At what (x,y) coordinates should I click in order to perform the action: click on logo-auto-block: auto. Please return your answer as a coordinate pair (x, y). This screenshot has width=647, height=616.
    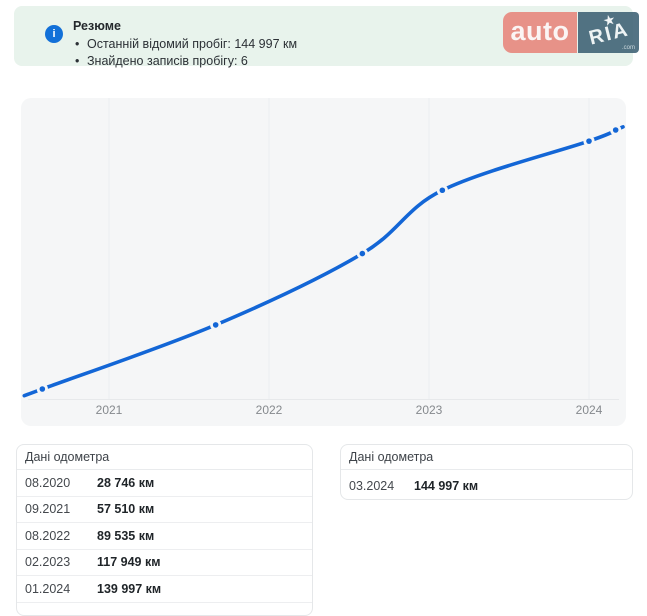
    Looking at the image, I should click on (540, 32).